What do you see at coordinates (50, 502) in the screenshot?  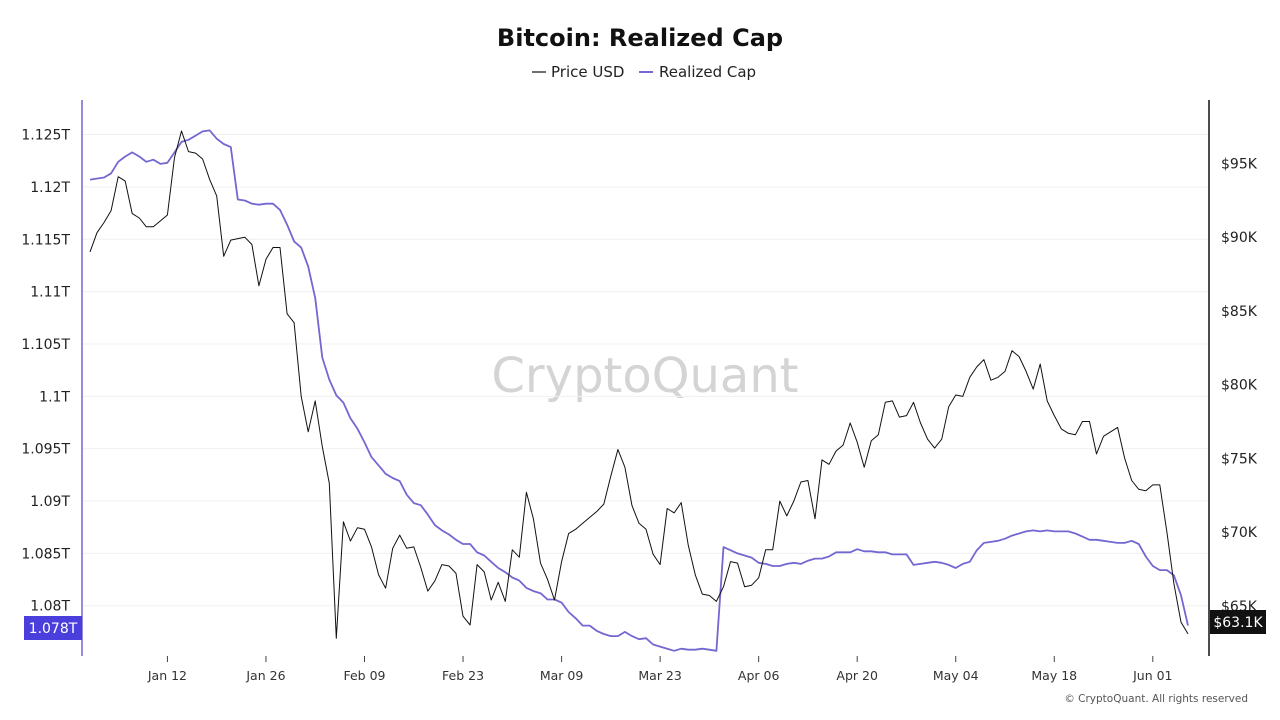 I see `left-tick-label: 1.09T` at bounding box center [50, 502].